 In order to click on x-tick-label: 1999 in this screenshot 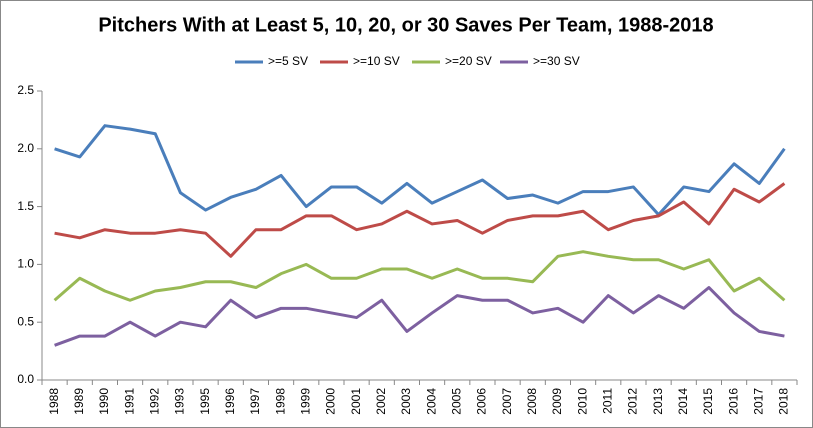, I will do `click(305, 401)`.